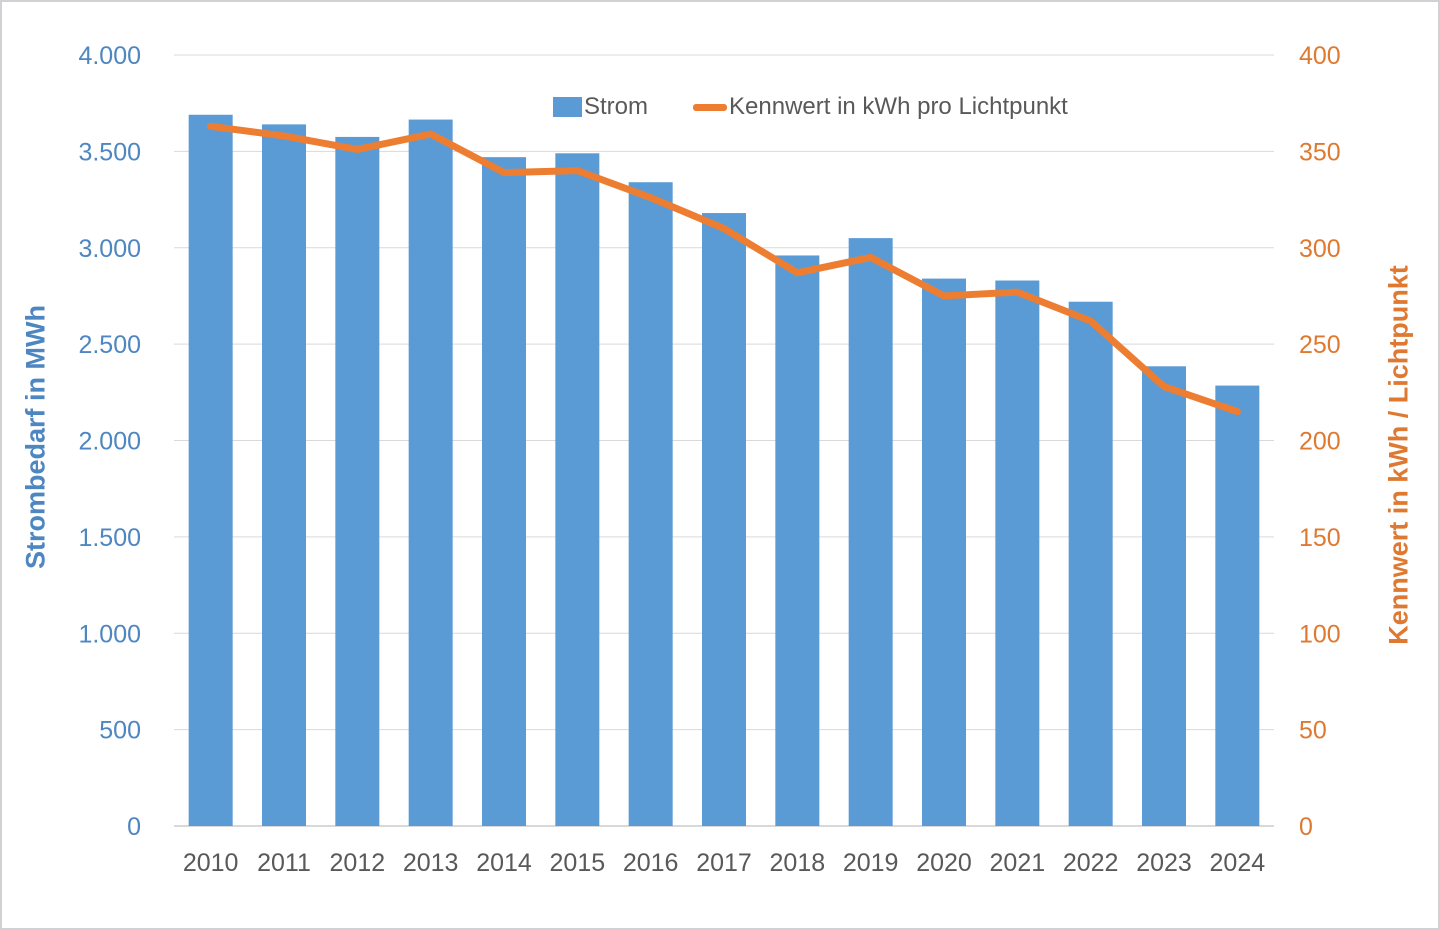  I want to click on left-tick-label: 3.500, so click(109, 152).